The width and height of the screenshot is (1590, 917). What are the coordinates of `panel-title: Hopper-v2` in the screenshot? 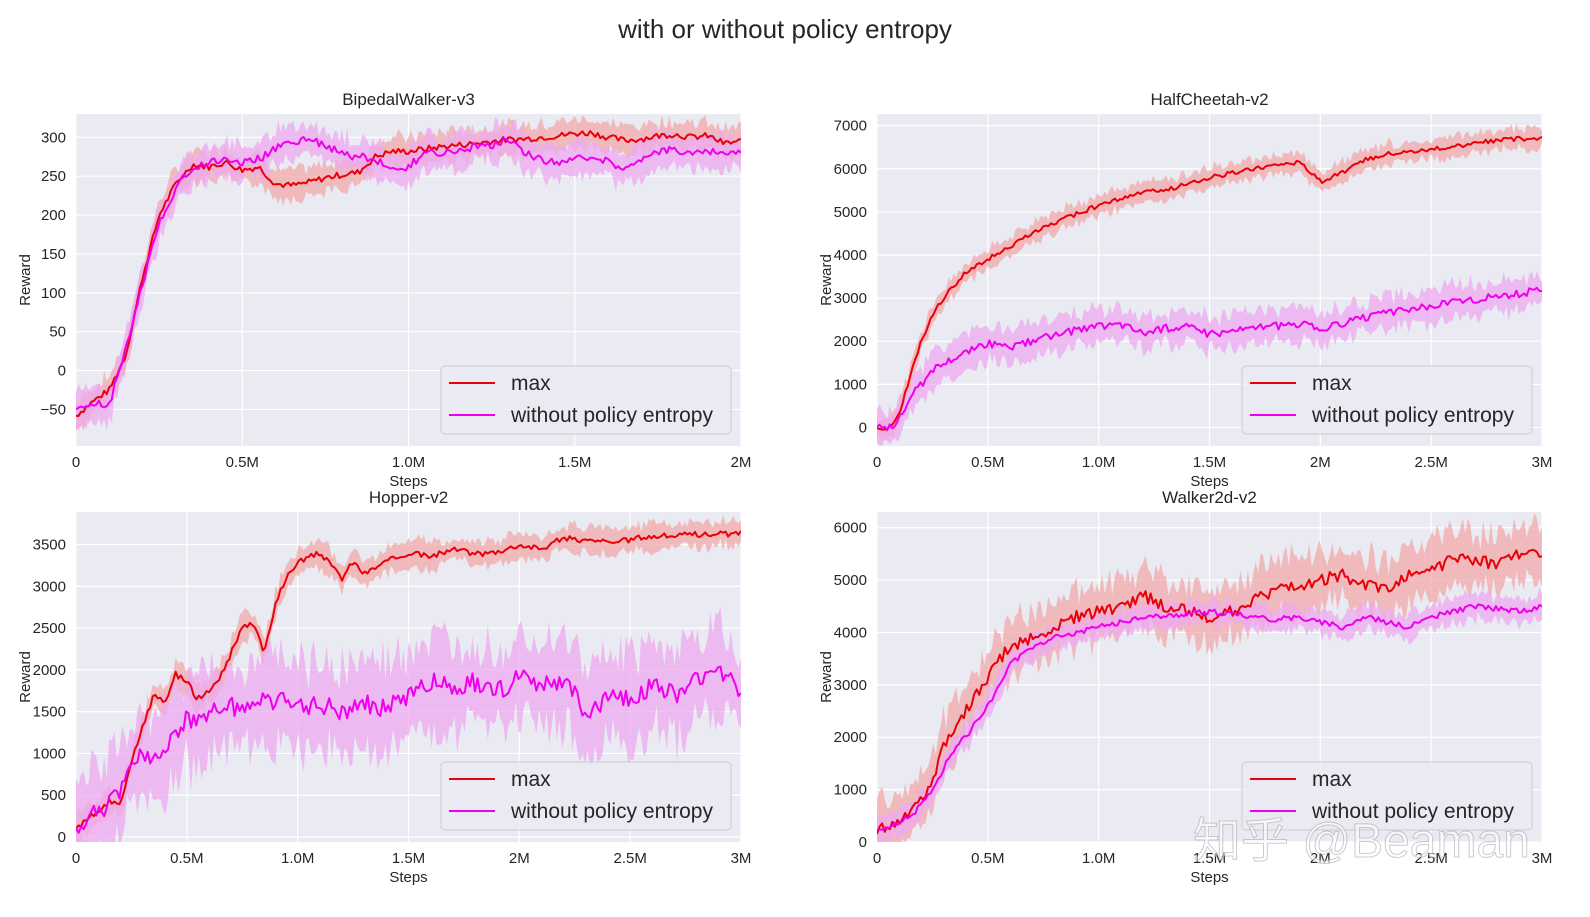 It's located at (408, 497).